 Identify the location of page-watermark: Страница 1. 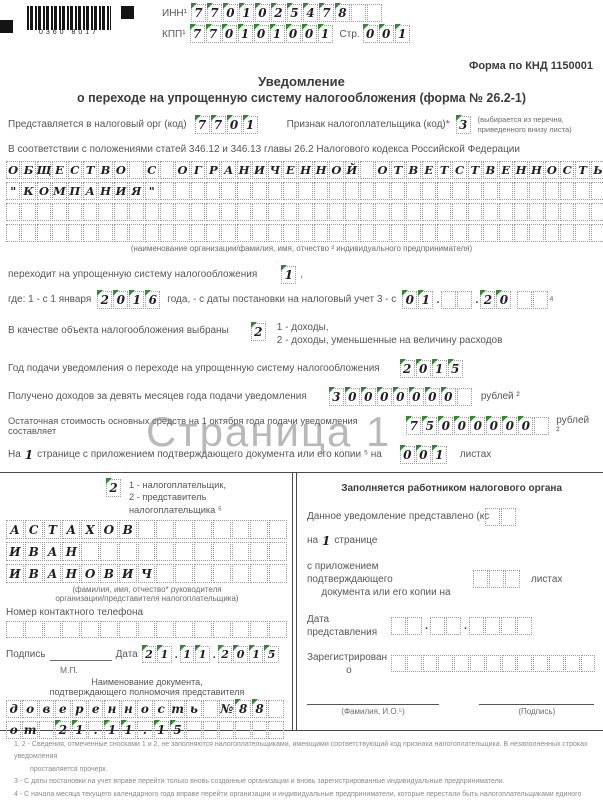
(269, 431).